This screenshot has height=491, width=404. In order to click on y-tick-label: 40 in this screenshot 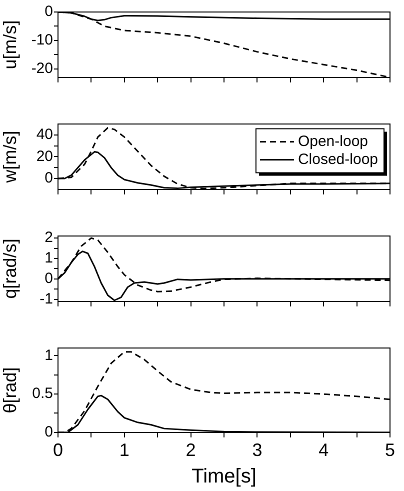, I will do `click(44, 135)`.